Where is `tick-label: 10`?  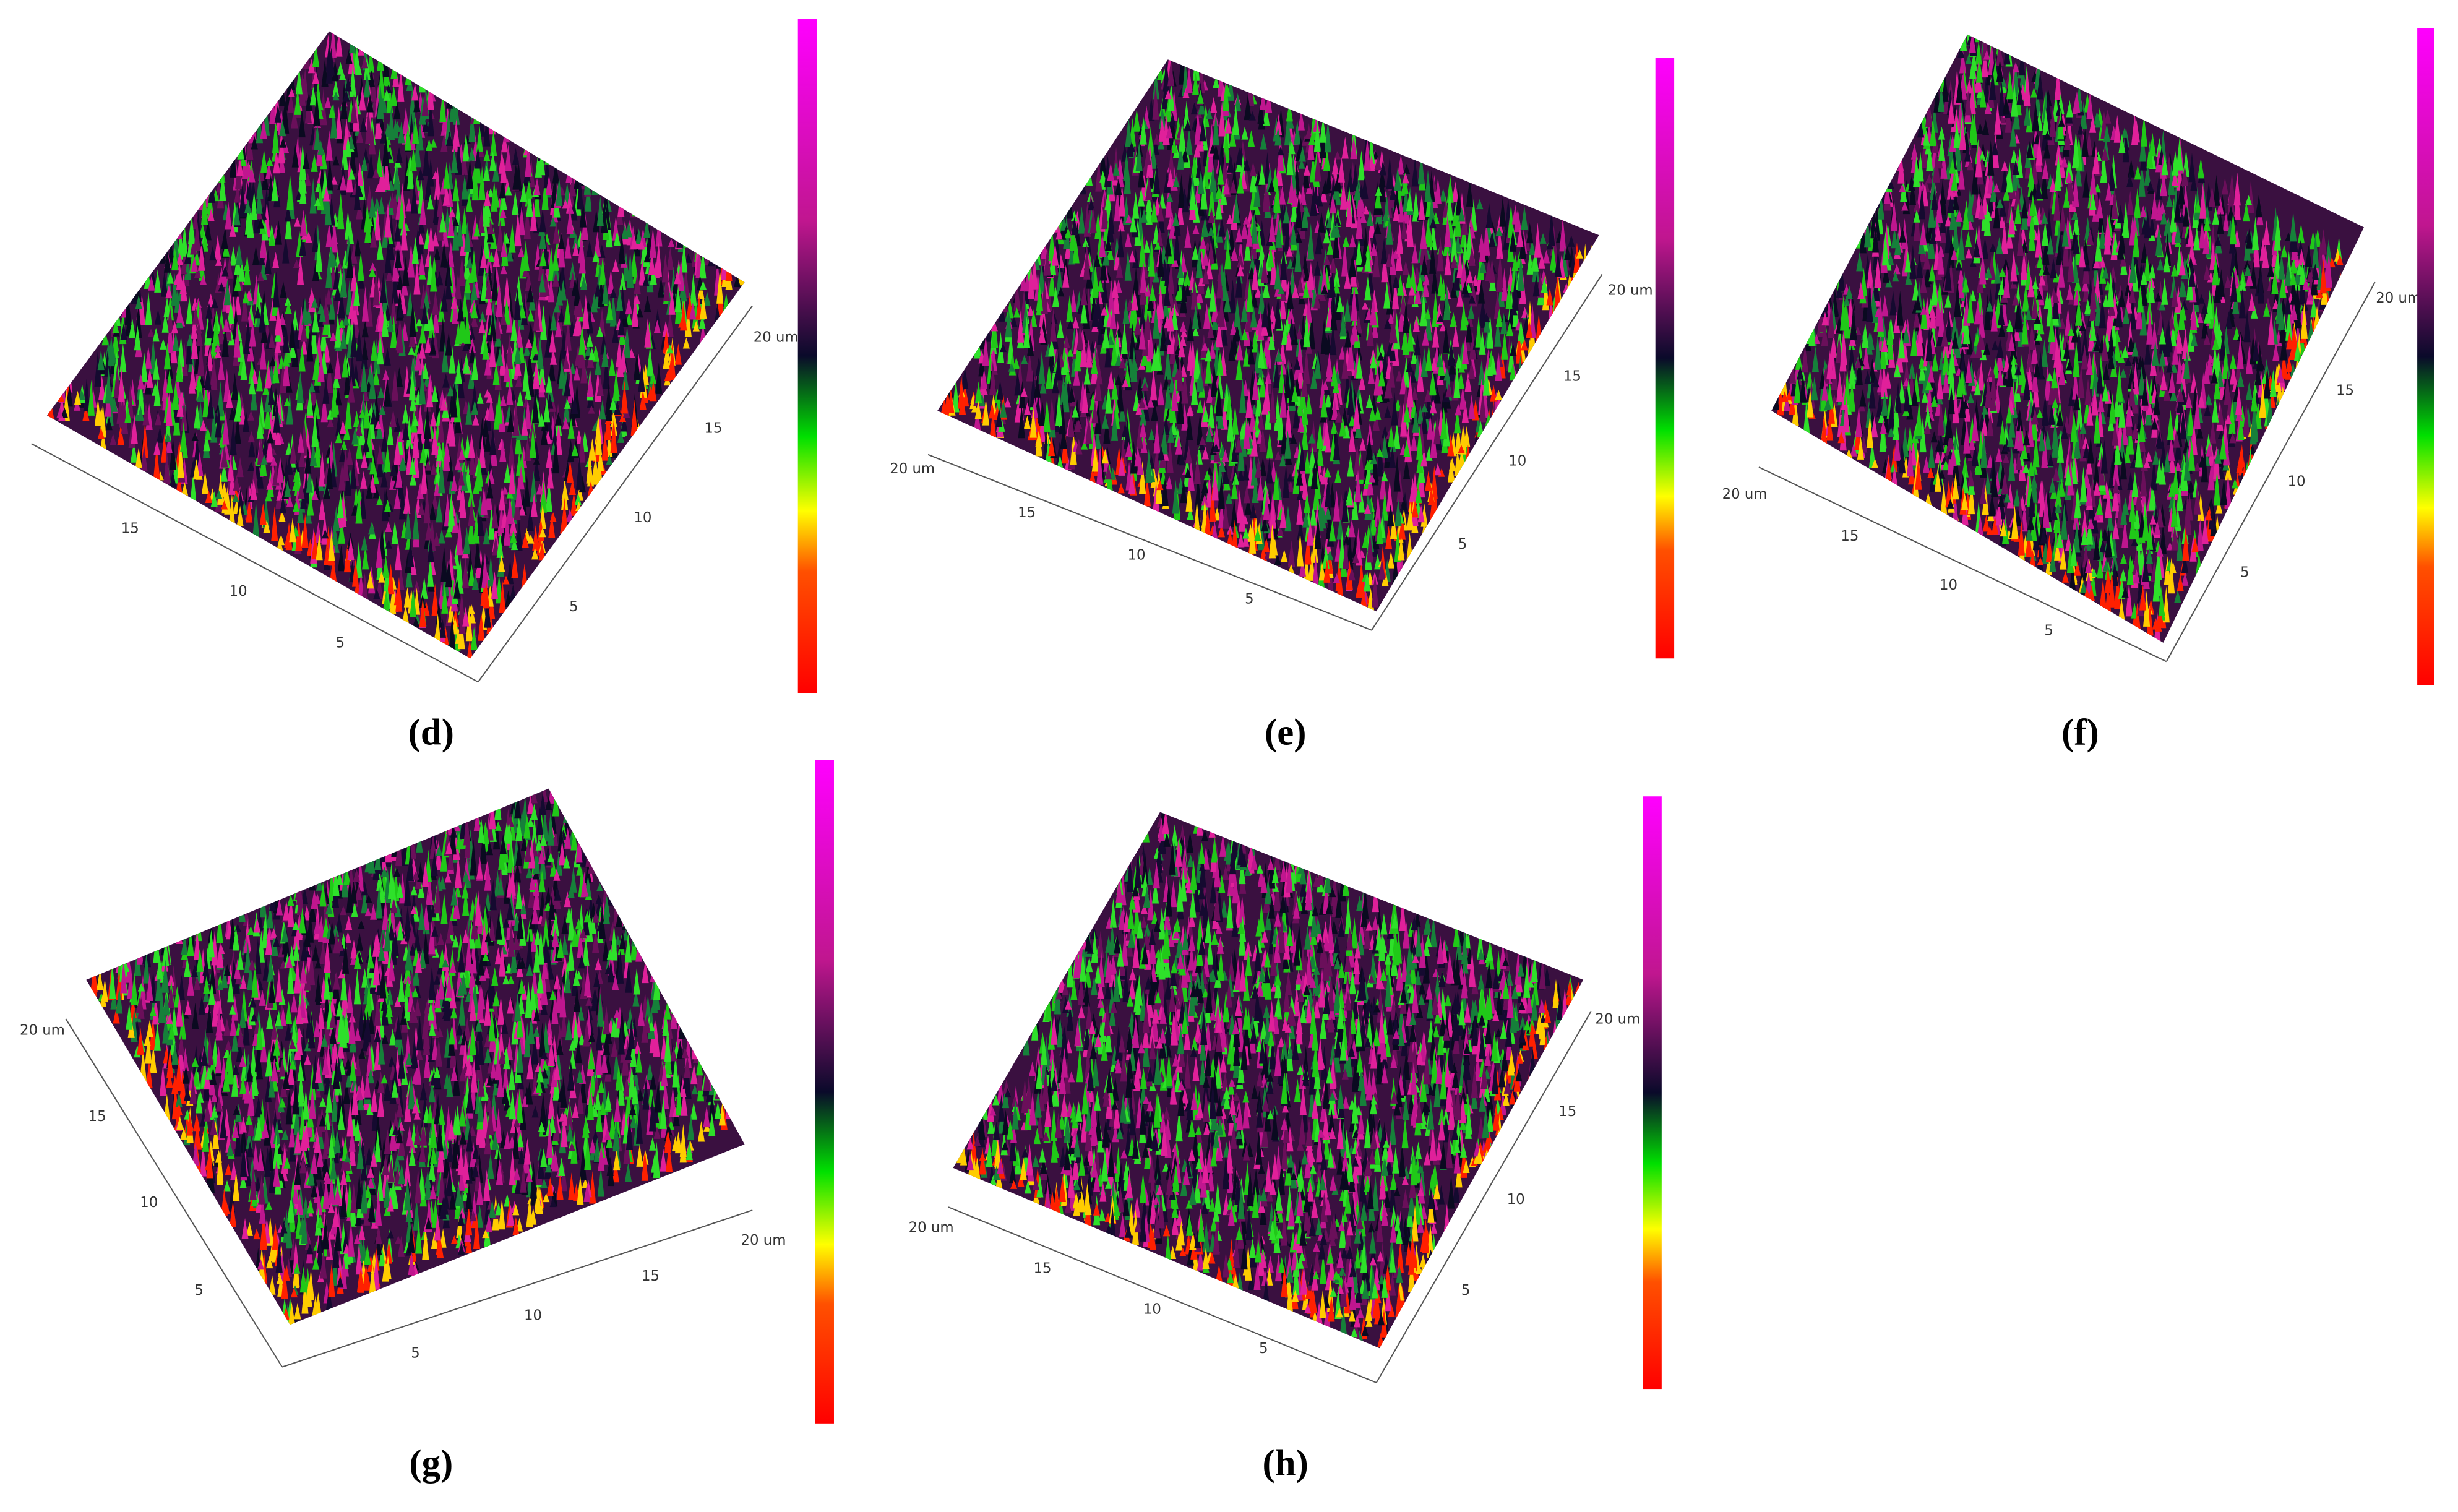
tick-label: 10 is located at coordinates (643, 518).